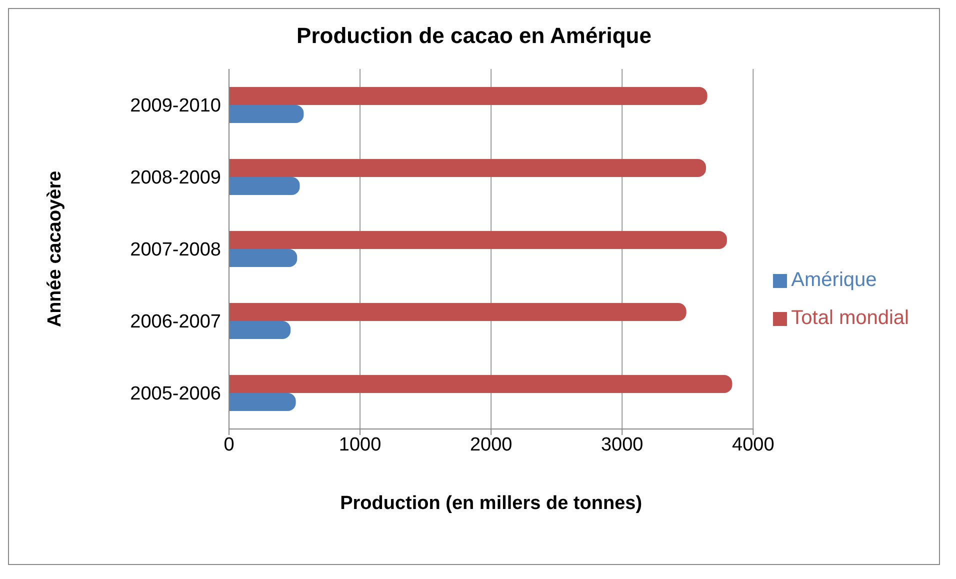 The width and height of the screenshot is (956, 579). I want to click on x-axis-title: Production (en millers de tonnes), so click(491, 503).